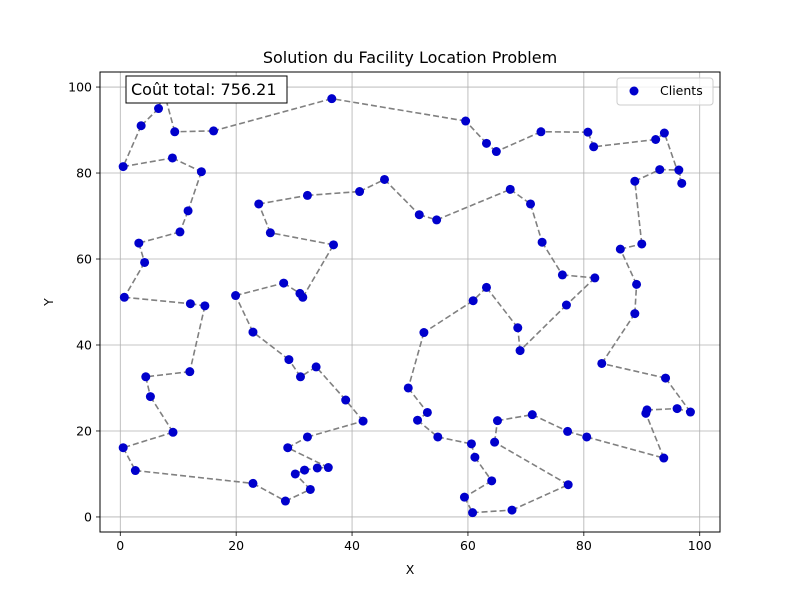 This screenshot has height=600, width=800. What do you see at coordinates (84, 430) in the screenshot?
I see `y-tick-label: 20` at bounding box center [84, 430].